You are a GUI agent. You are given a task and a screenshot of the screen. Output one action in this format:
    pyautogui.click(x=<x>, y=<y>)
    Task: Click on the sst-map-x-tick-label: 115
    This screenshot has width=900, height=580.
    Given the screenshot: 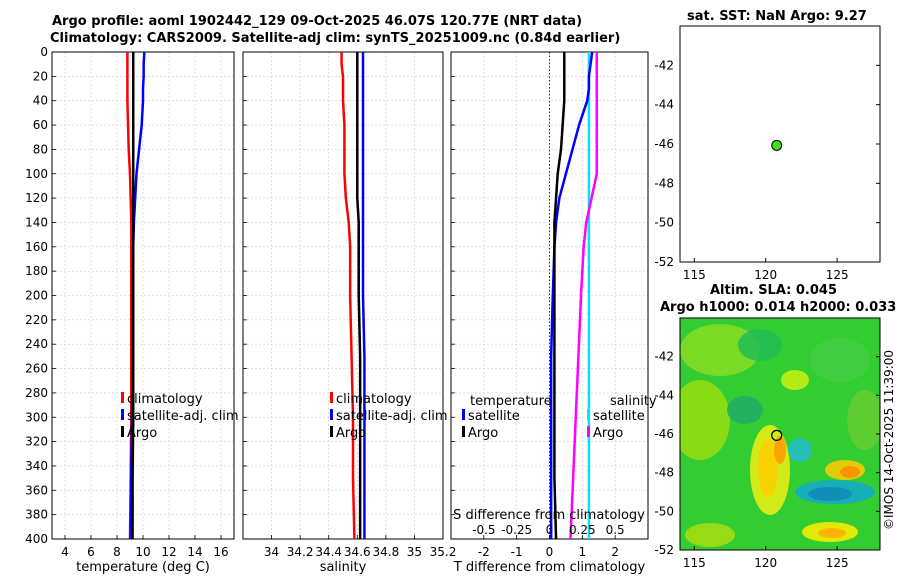 What is the action you would take?
    pyautogui.click(x=694, y=275)
    